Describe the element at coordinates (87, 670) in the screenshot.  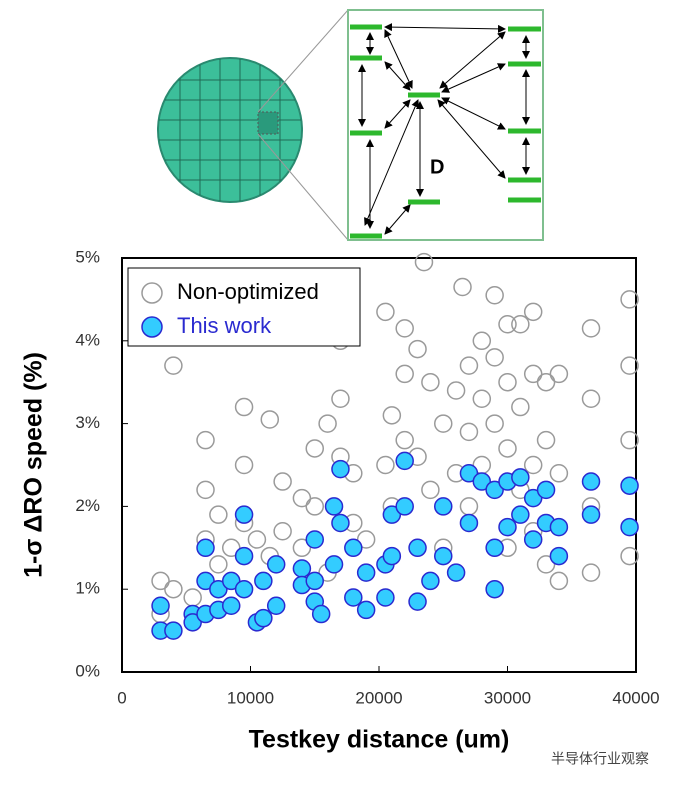
I see `y-tick-label: 0%` at that location.